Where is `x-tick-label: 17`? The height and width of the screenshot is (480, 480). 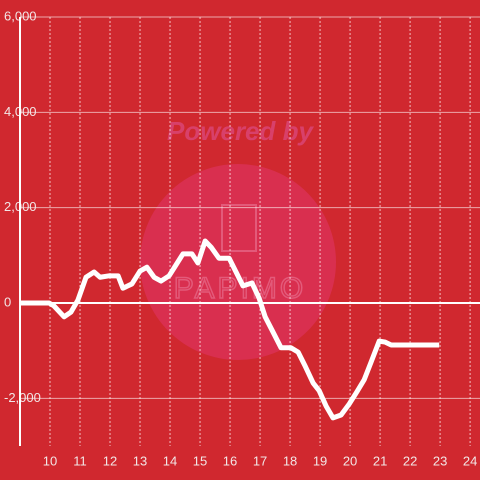 x-tick-label: 17 is located at coordinates (260, 460).